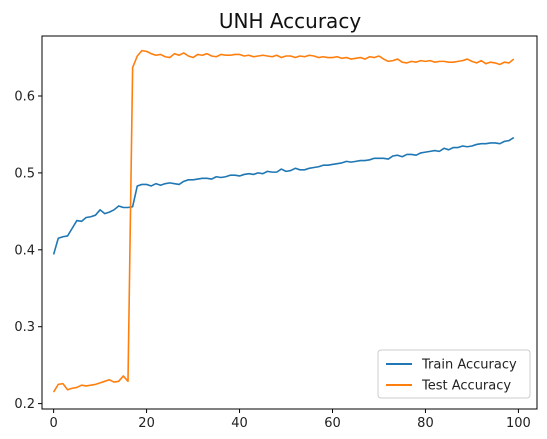 This screenshot has width=547, height=439. Describe the element at coordinates (24, 173) in the screenshot. I see `y-tick-label: 0.5` at that location.